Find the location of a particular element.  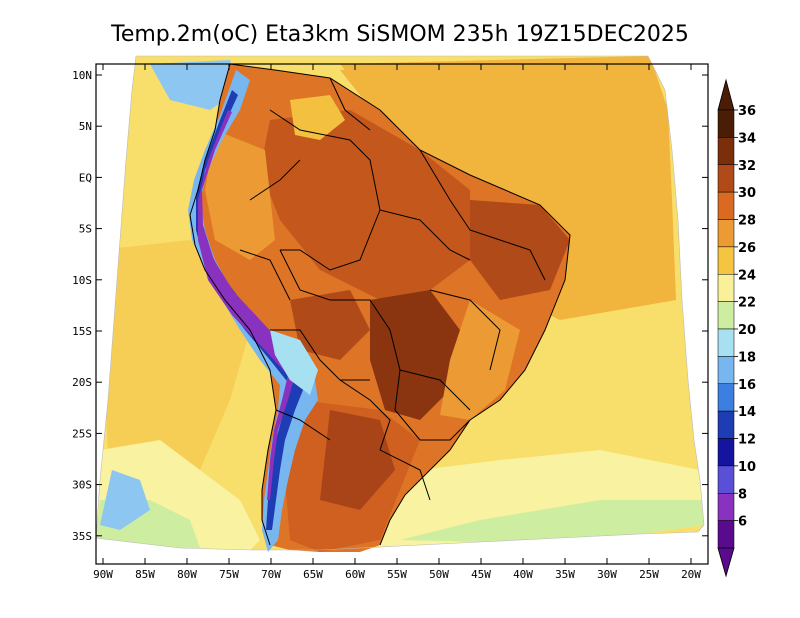

colorbar-label: 6 is located at coordinates (742, 522).